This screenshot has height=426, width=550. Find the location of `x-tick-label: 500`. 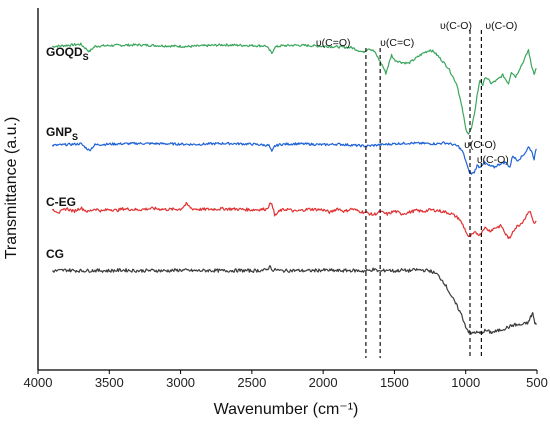

x-tick-label: 500 is located at coordinates (537, 382).